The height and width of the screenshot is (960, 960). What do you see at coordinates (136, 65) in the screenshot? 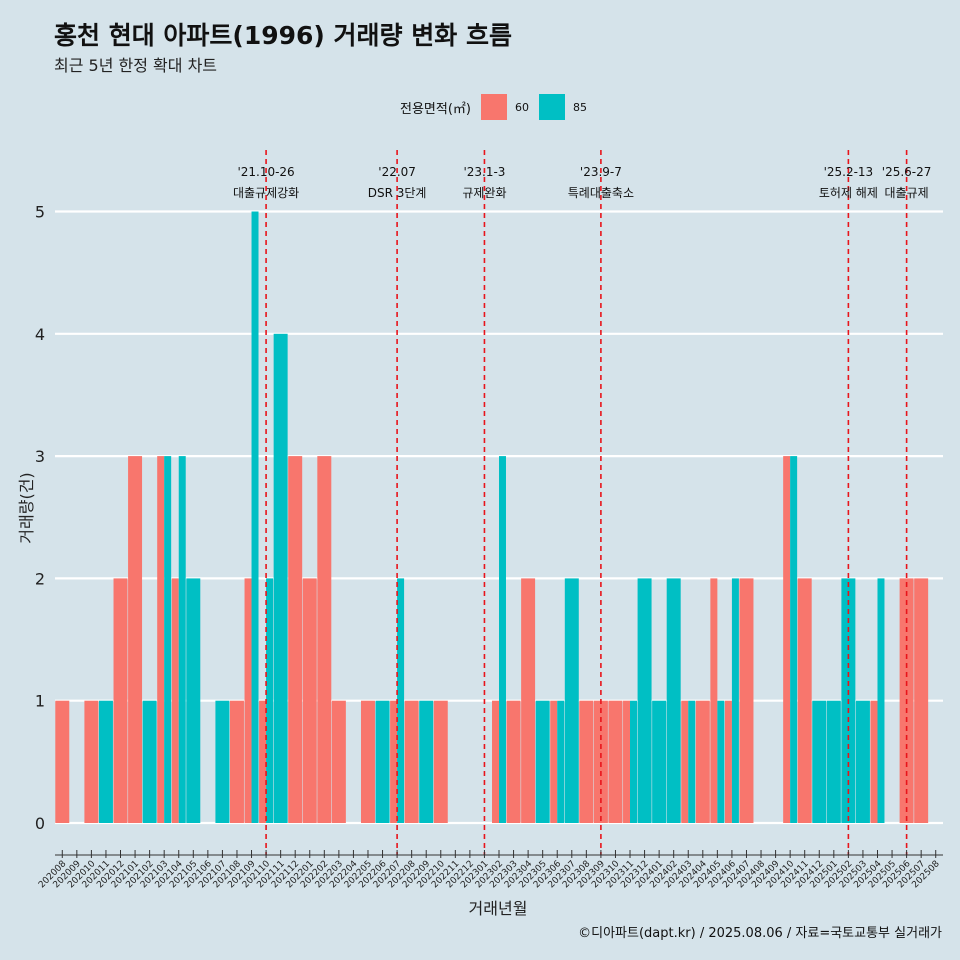
I see `chart-subtitle: 최근 5년 한정 확대 차트` at bounding box center [136, 65].